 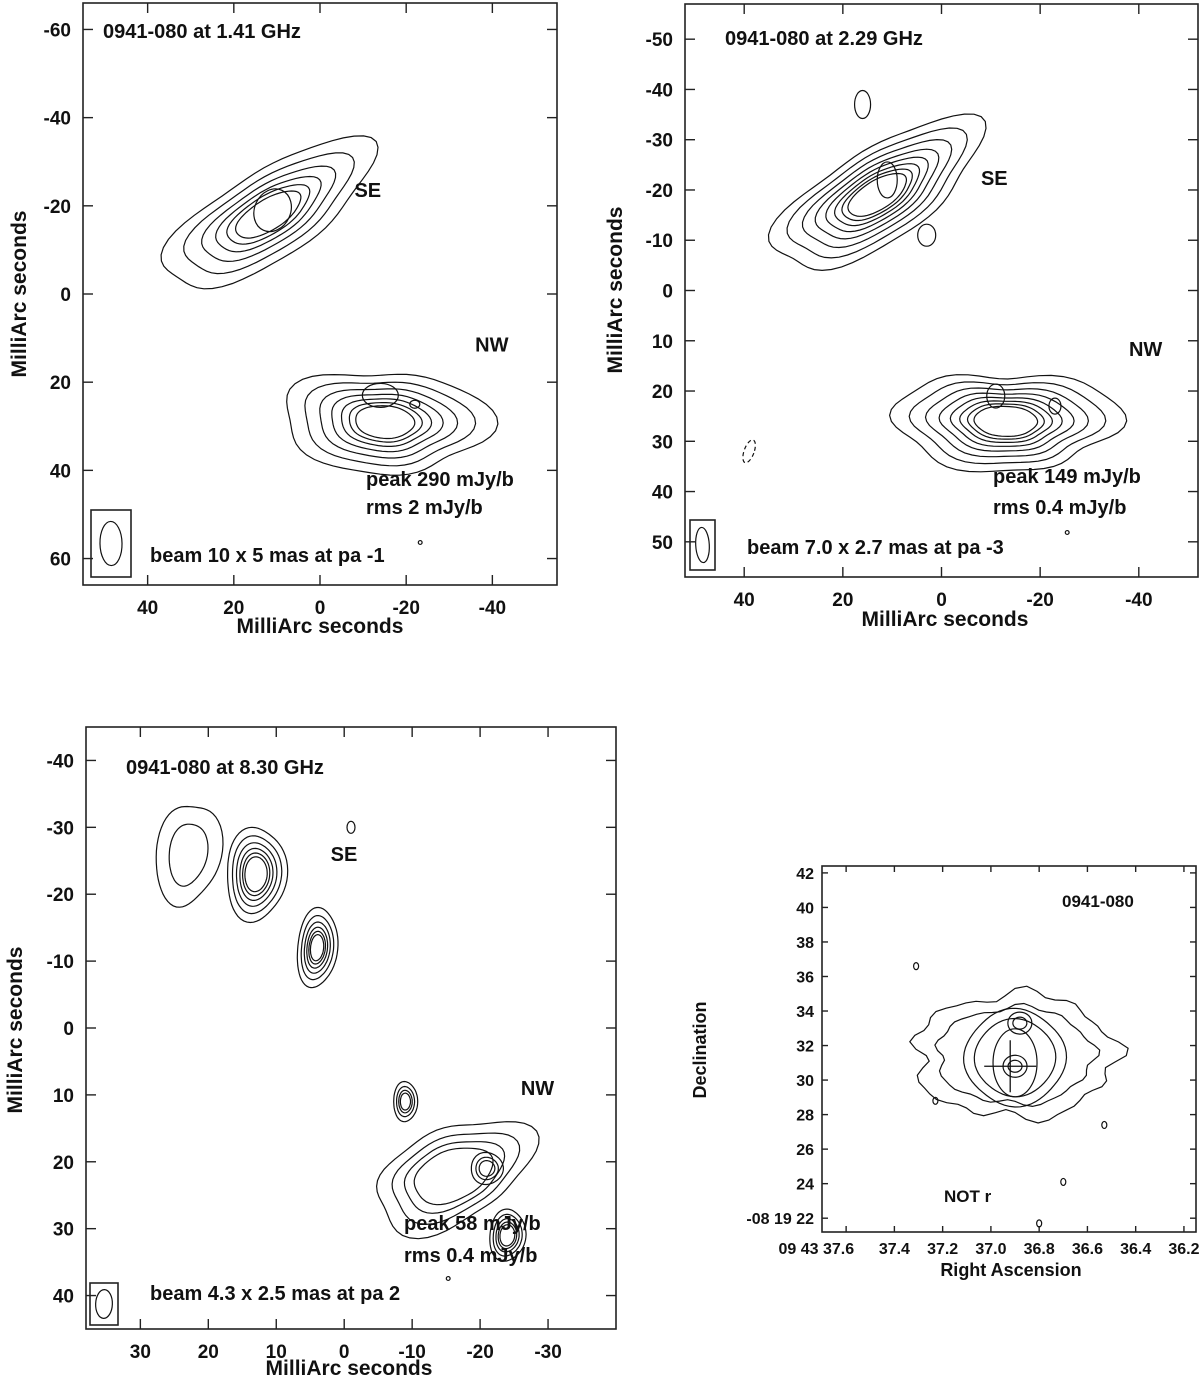 What do you see at coordinates (346, 1352) in the screenshot?
I see `x-tick-labels: 30 20 10 0 -10 -20 -30` at bounding box center [346, 1352].